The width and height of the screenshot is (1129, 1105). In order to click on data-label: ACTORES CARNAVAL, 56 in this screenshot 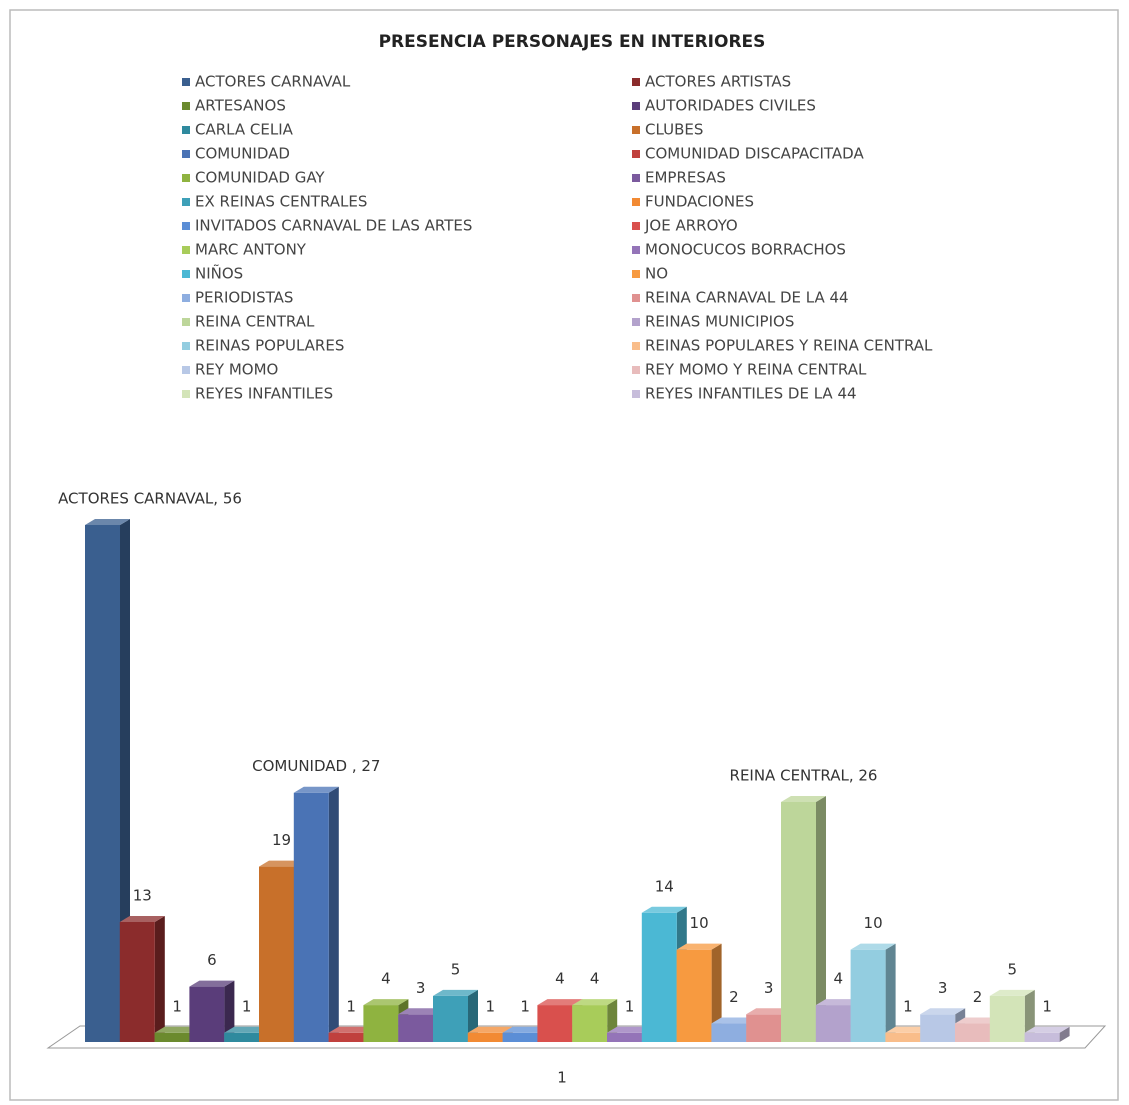, I will do `click(150, 499)`.